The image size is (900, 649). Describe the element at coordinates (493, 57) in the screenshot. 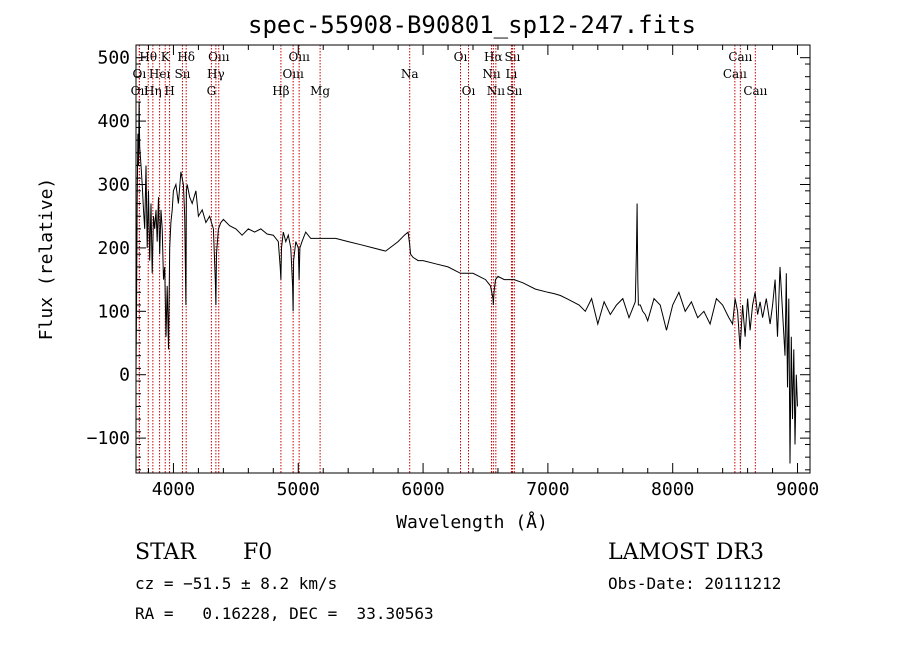

I see `emission-line-label: Hα` at that location.